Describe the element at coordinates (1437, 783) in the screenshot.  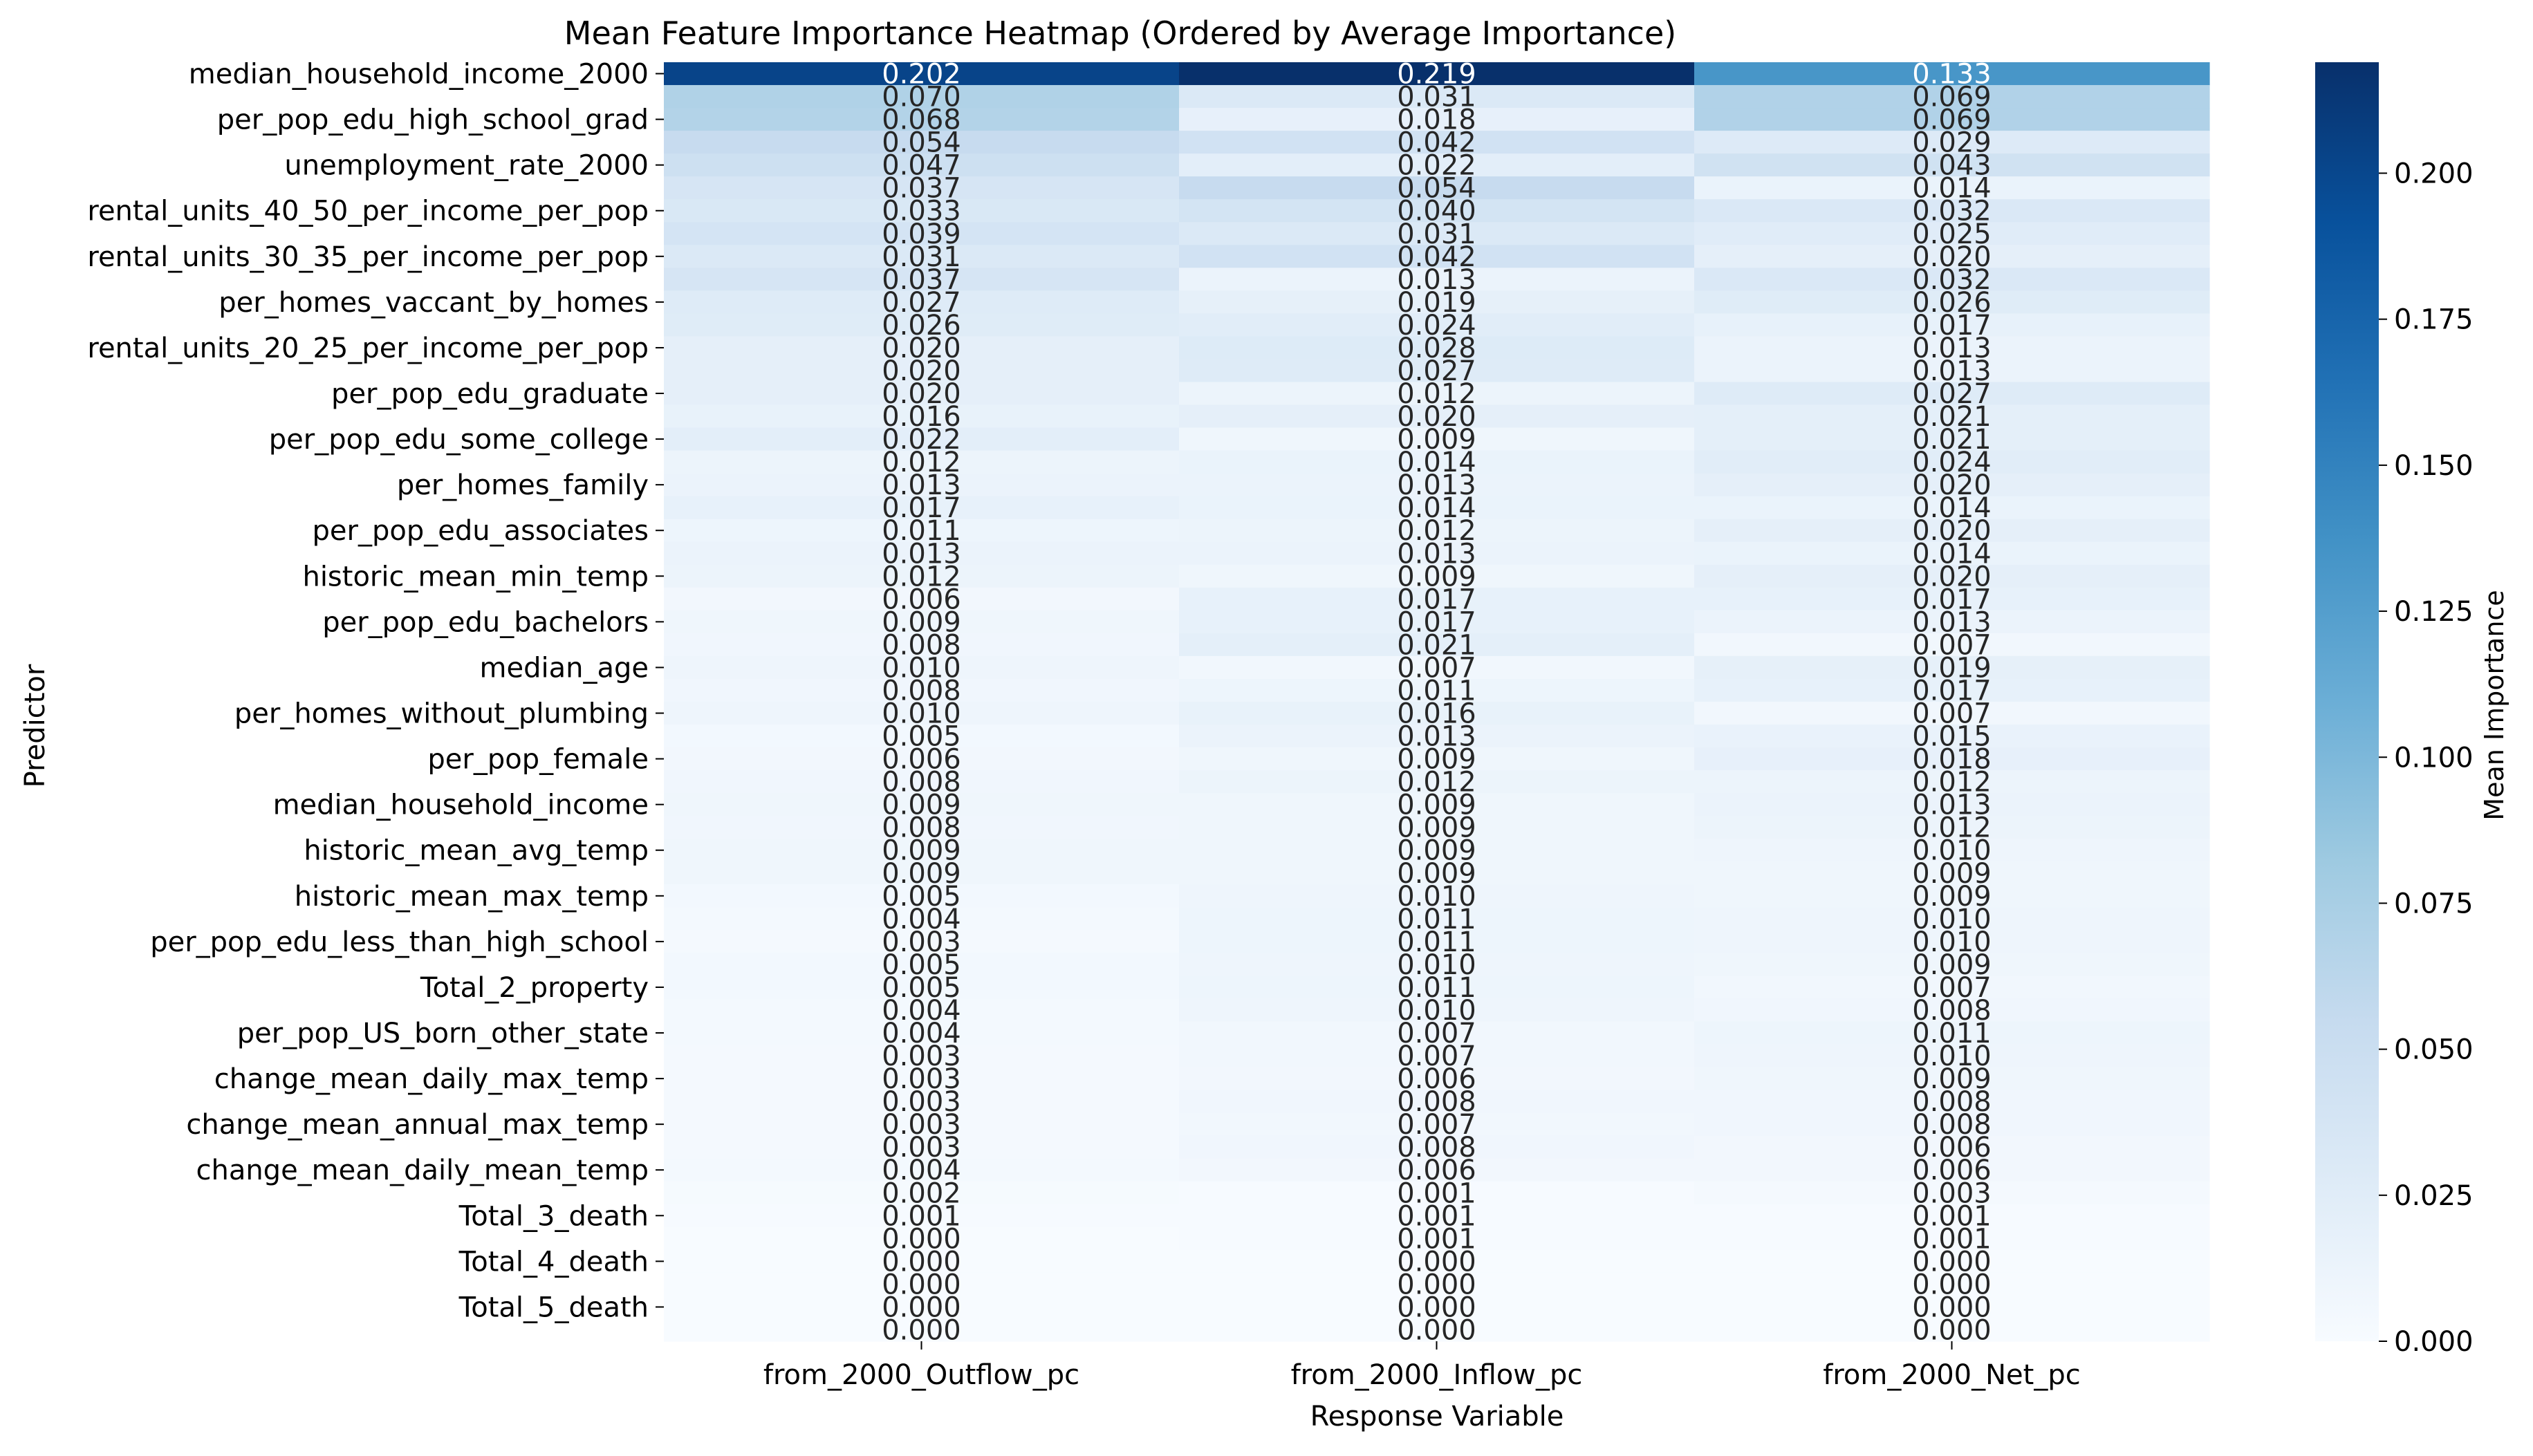
I see `cell-value-label: 0.012` at that location.